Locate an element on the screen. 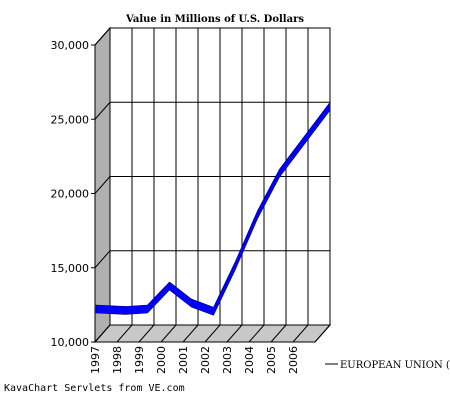  x-tick-label: 2002 is located at coordinates (205, 360).